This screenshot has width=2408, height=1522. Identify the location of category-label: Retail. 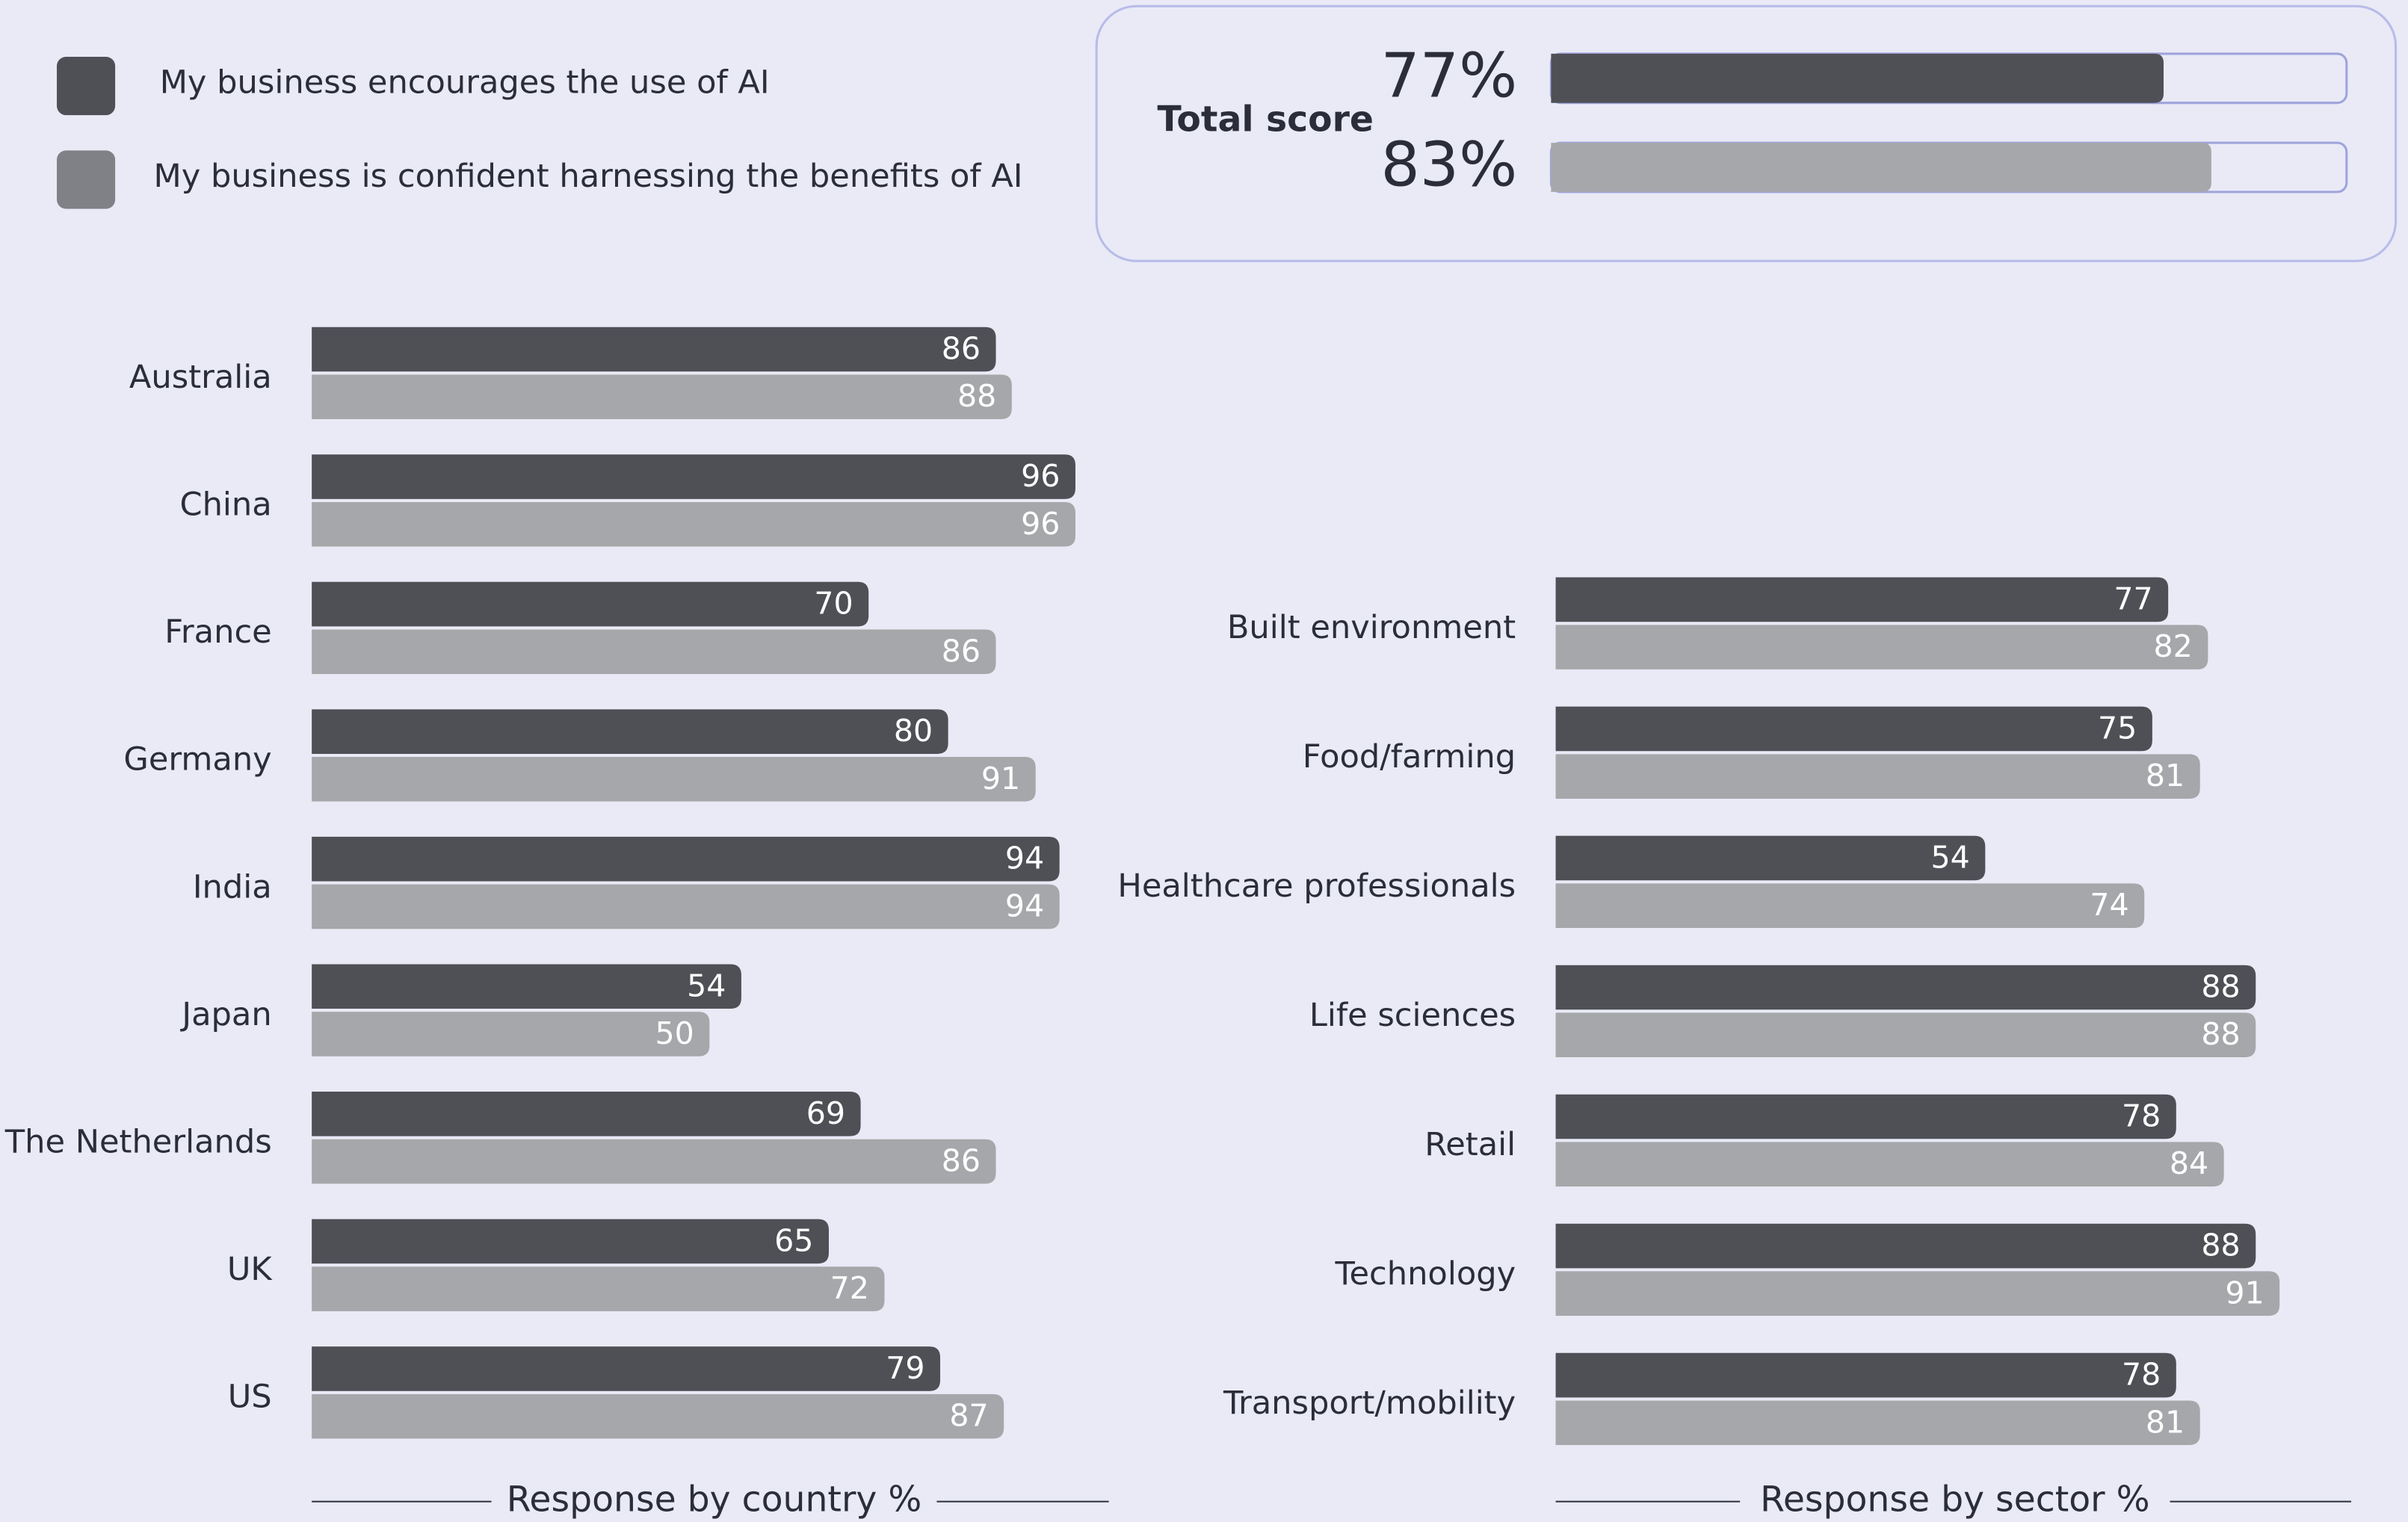
(1470, 1144).